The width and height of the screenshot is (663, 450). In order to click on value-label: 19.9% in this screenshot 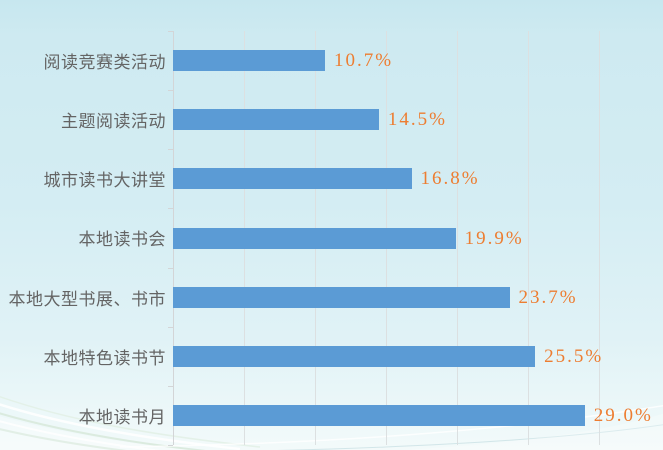, I will do `click(494, 238)`.